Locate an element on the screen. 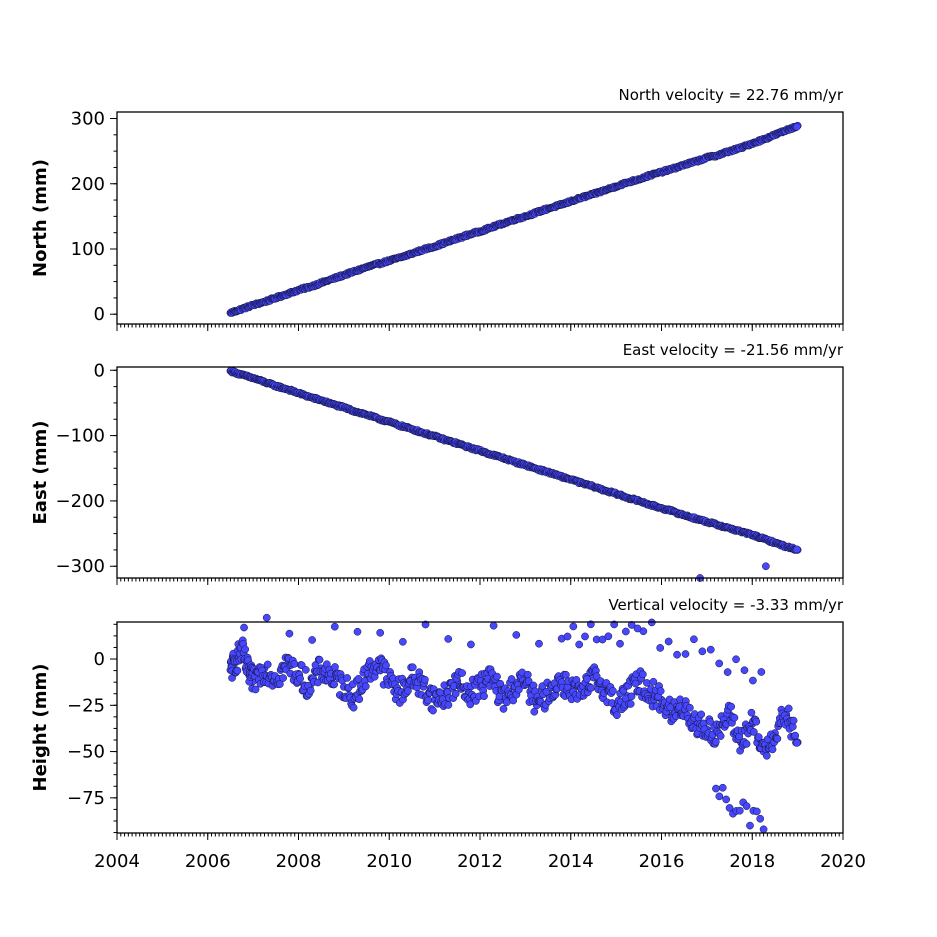 This screenshot has height=937, width=937. height-series is located at coordinates (514, 723).